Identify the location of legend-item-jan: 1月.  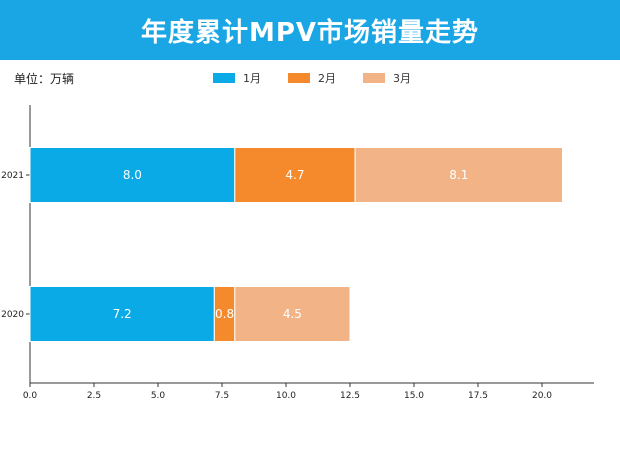
(237, 78).